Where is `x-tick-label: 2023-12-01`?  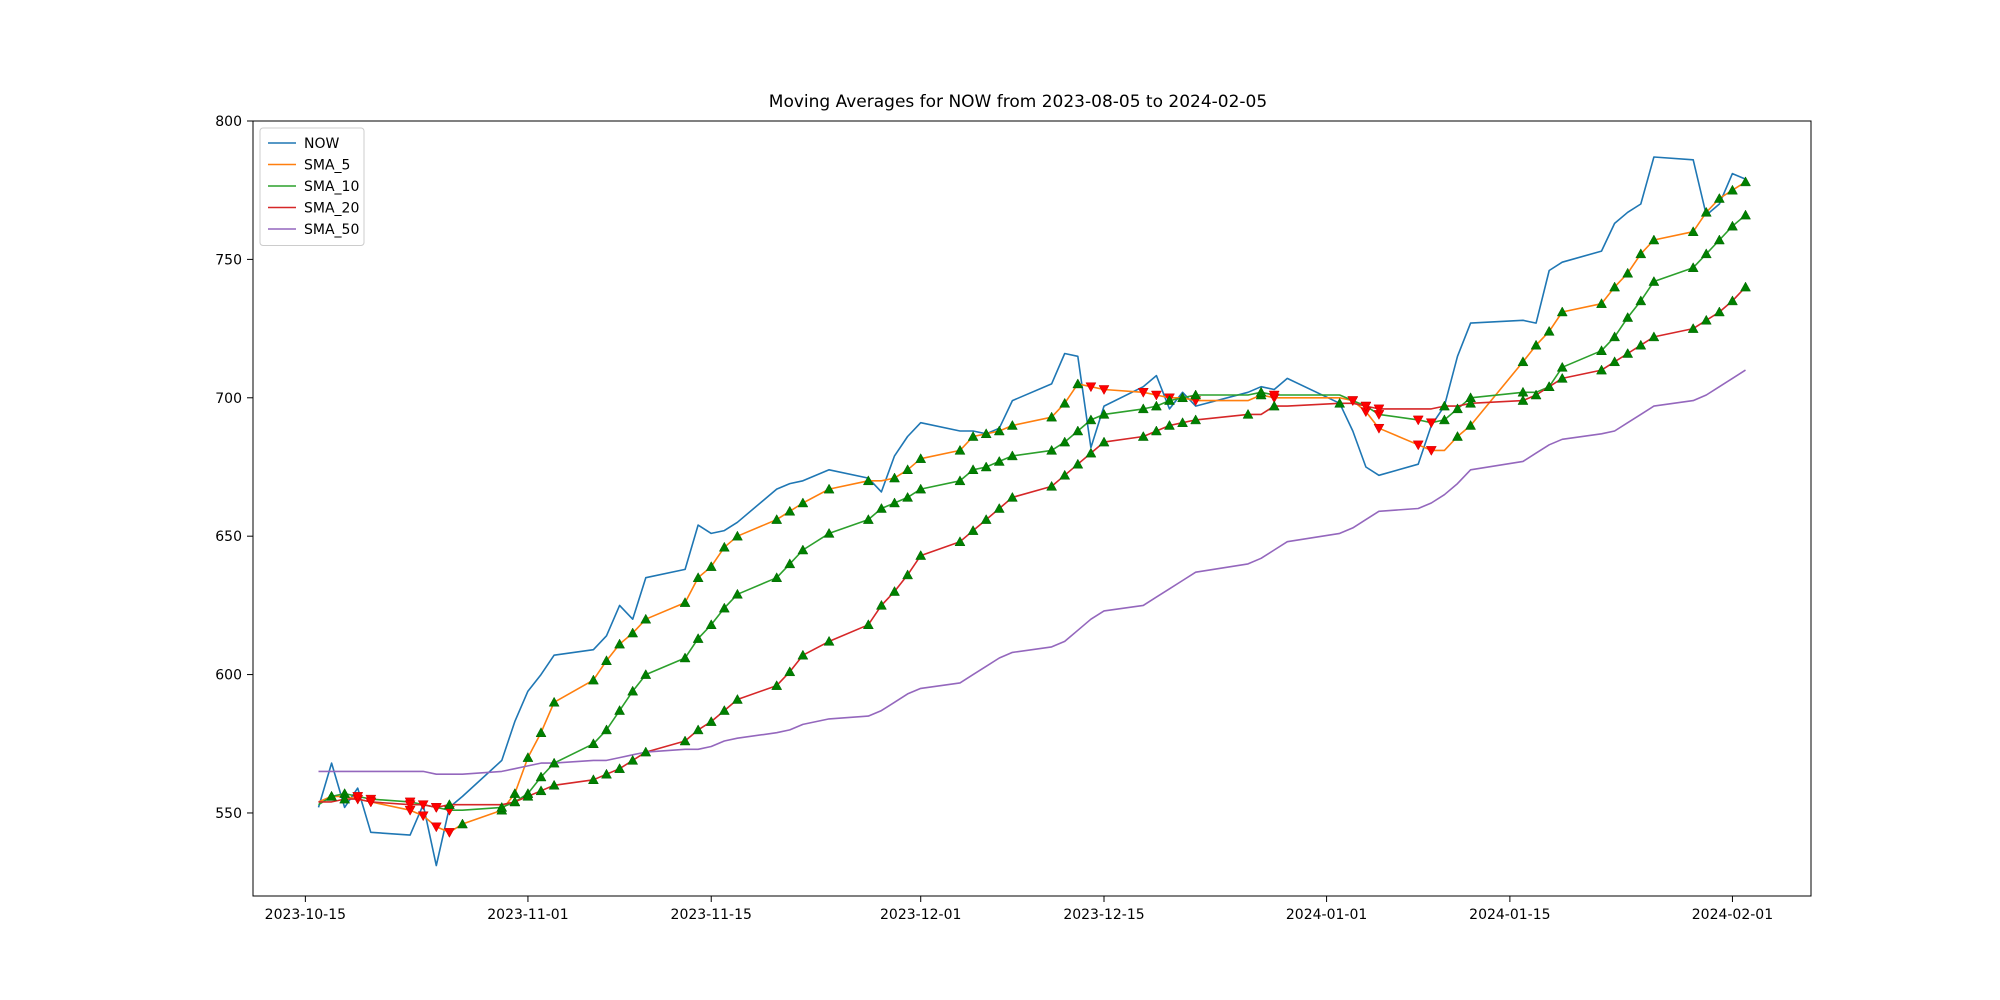
x-tick-label: 2023-12-01 is located at coordinates (920, 915).